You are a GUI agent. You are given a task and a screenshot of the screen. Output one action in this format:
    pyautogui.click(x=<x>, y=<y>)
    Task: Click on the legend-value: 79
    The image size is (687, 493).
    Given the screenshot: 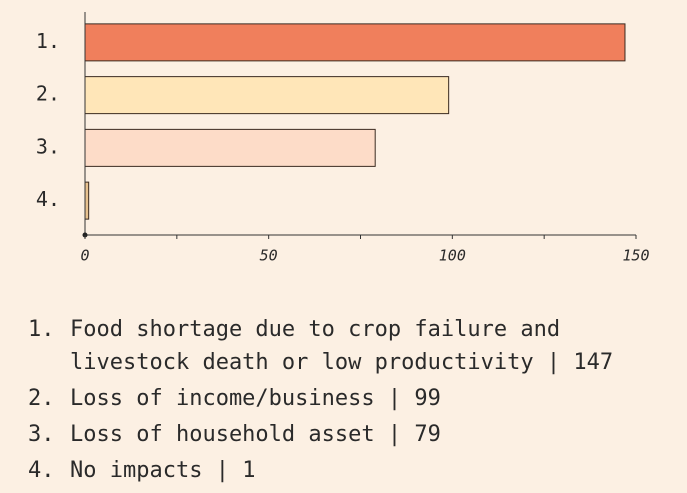 What is the action you would take?
    pyautogui.click(x=427, y=434)
    